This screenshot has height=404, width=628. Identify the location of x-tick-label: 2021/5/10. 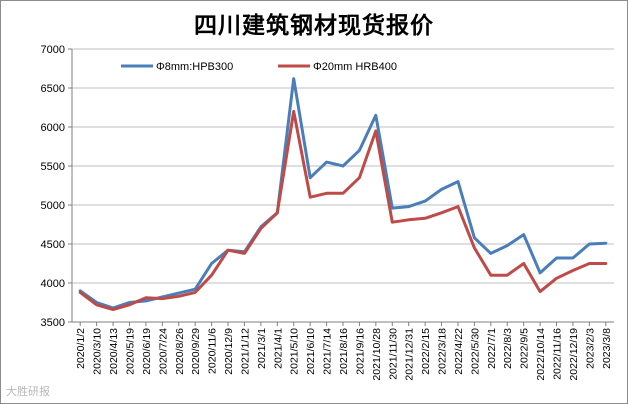
(295, 351).